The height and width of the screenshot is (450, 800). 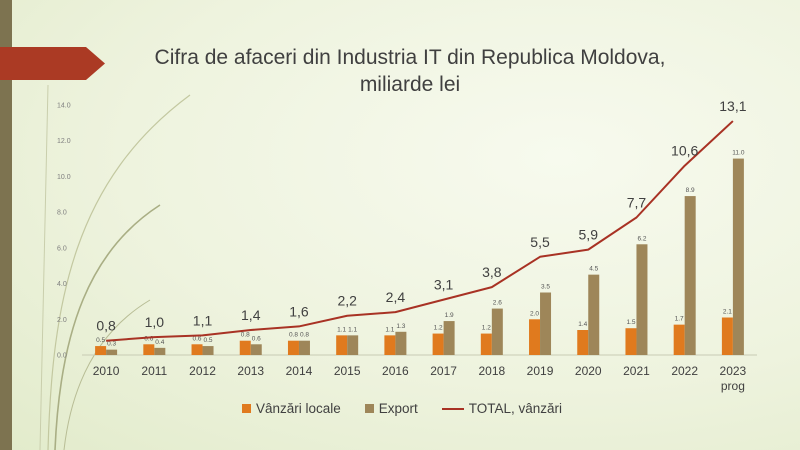 What do you see at coordinates (545, 287) in the screenshot?
I see `bar-label-export: 3.5` at bounding box center [545, 287].